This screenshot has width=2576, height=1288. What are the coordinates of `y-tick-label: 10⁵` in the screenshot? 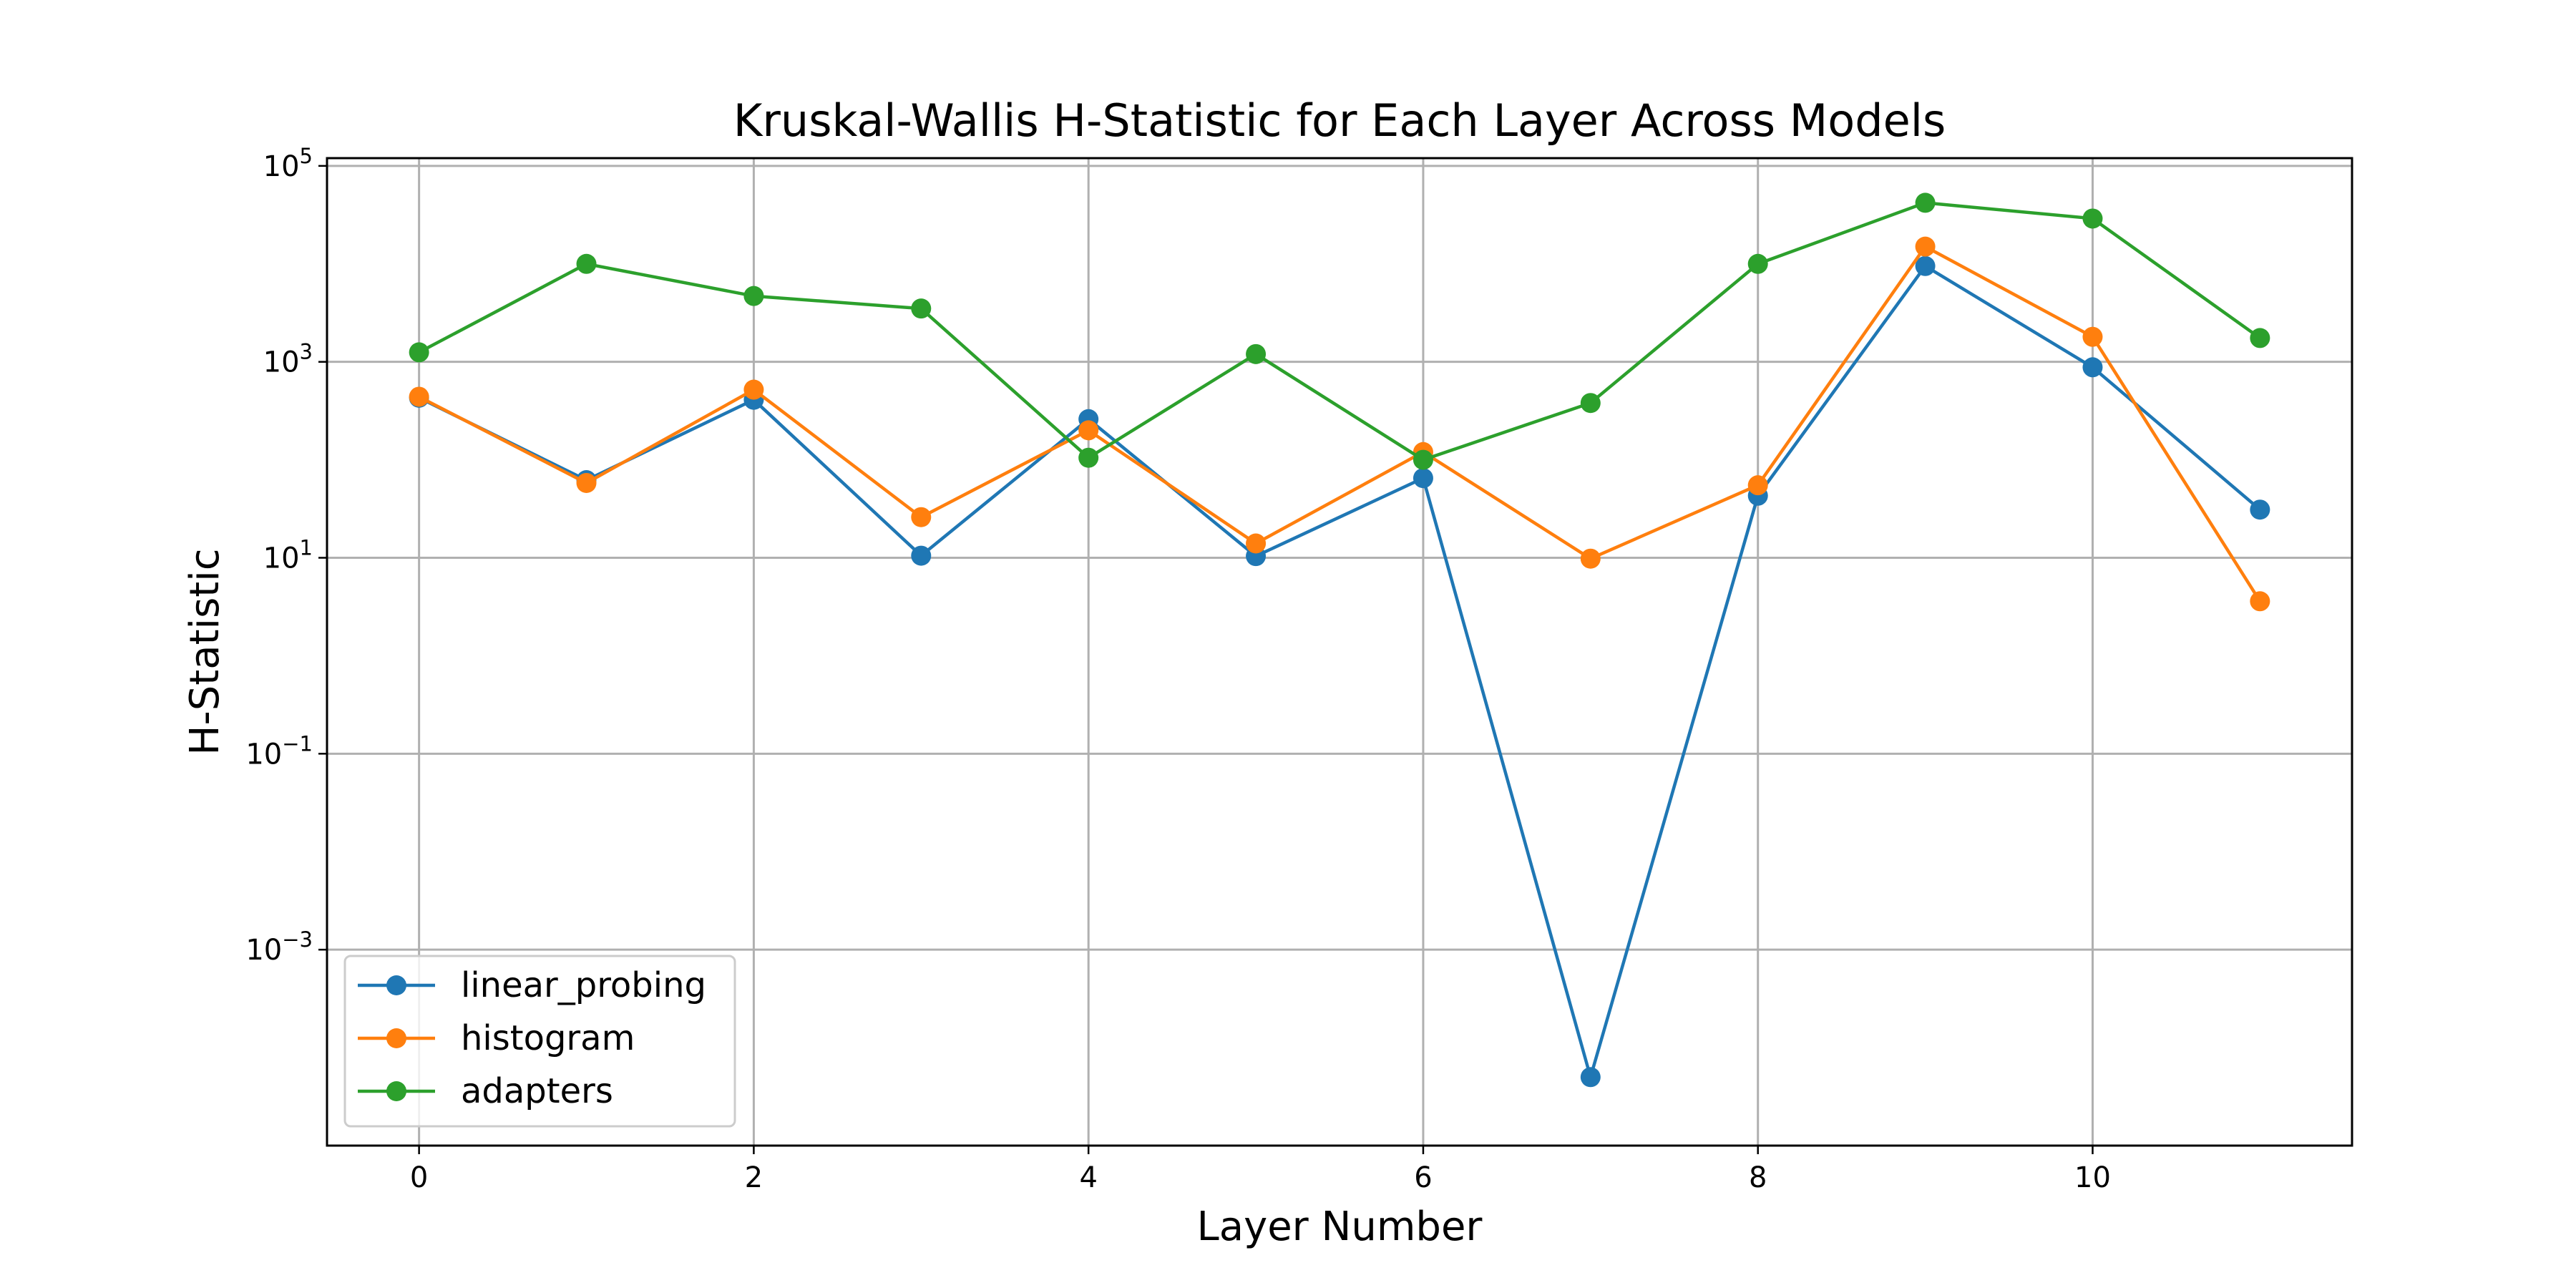 It's located at (288, 163).